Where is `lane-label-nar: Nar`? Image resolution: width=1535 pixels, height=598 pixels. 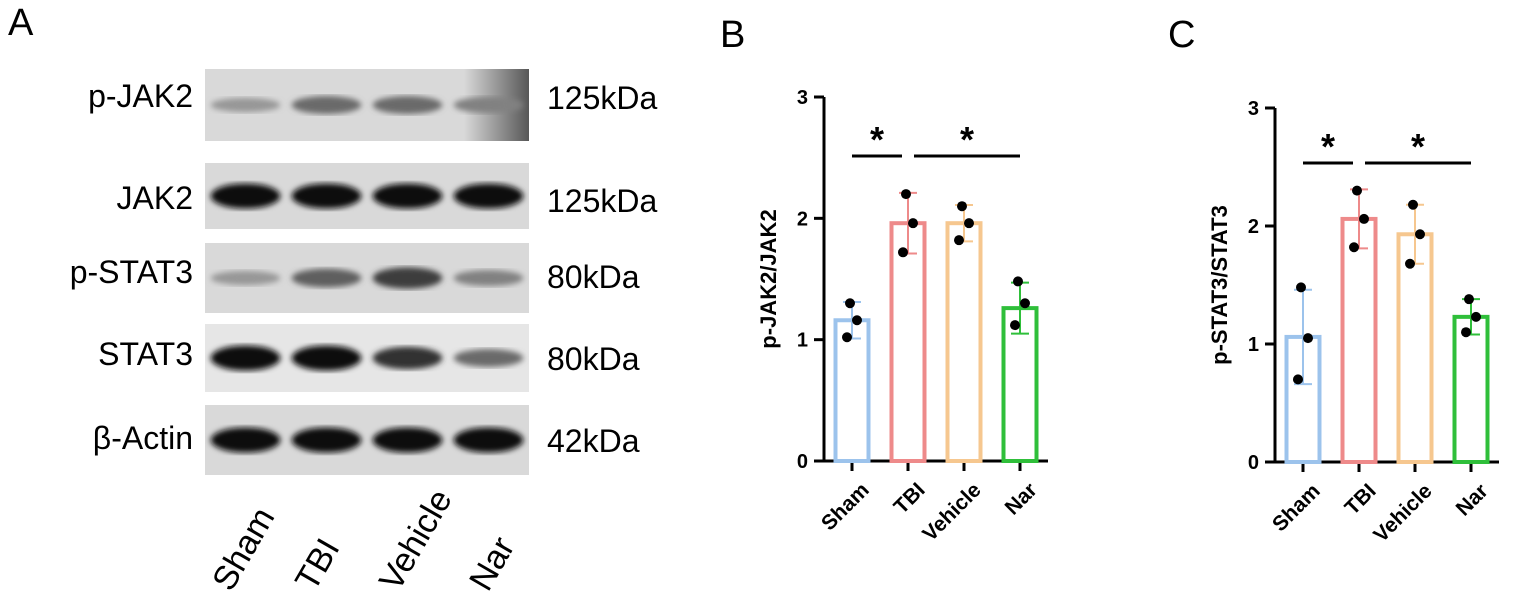 lane-label-nar: Nar is located at coordinates (492, 563).